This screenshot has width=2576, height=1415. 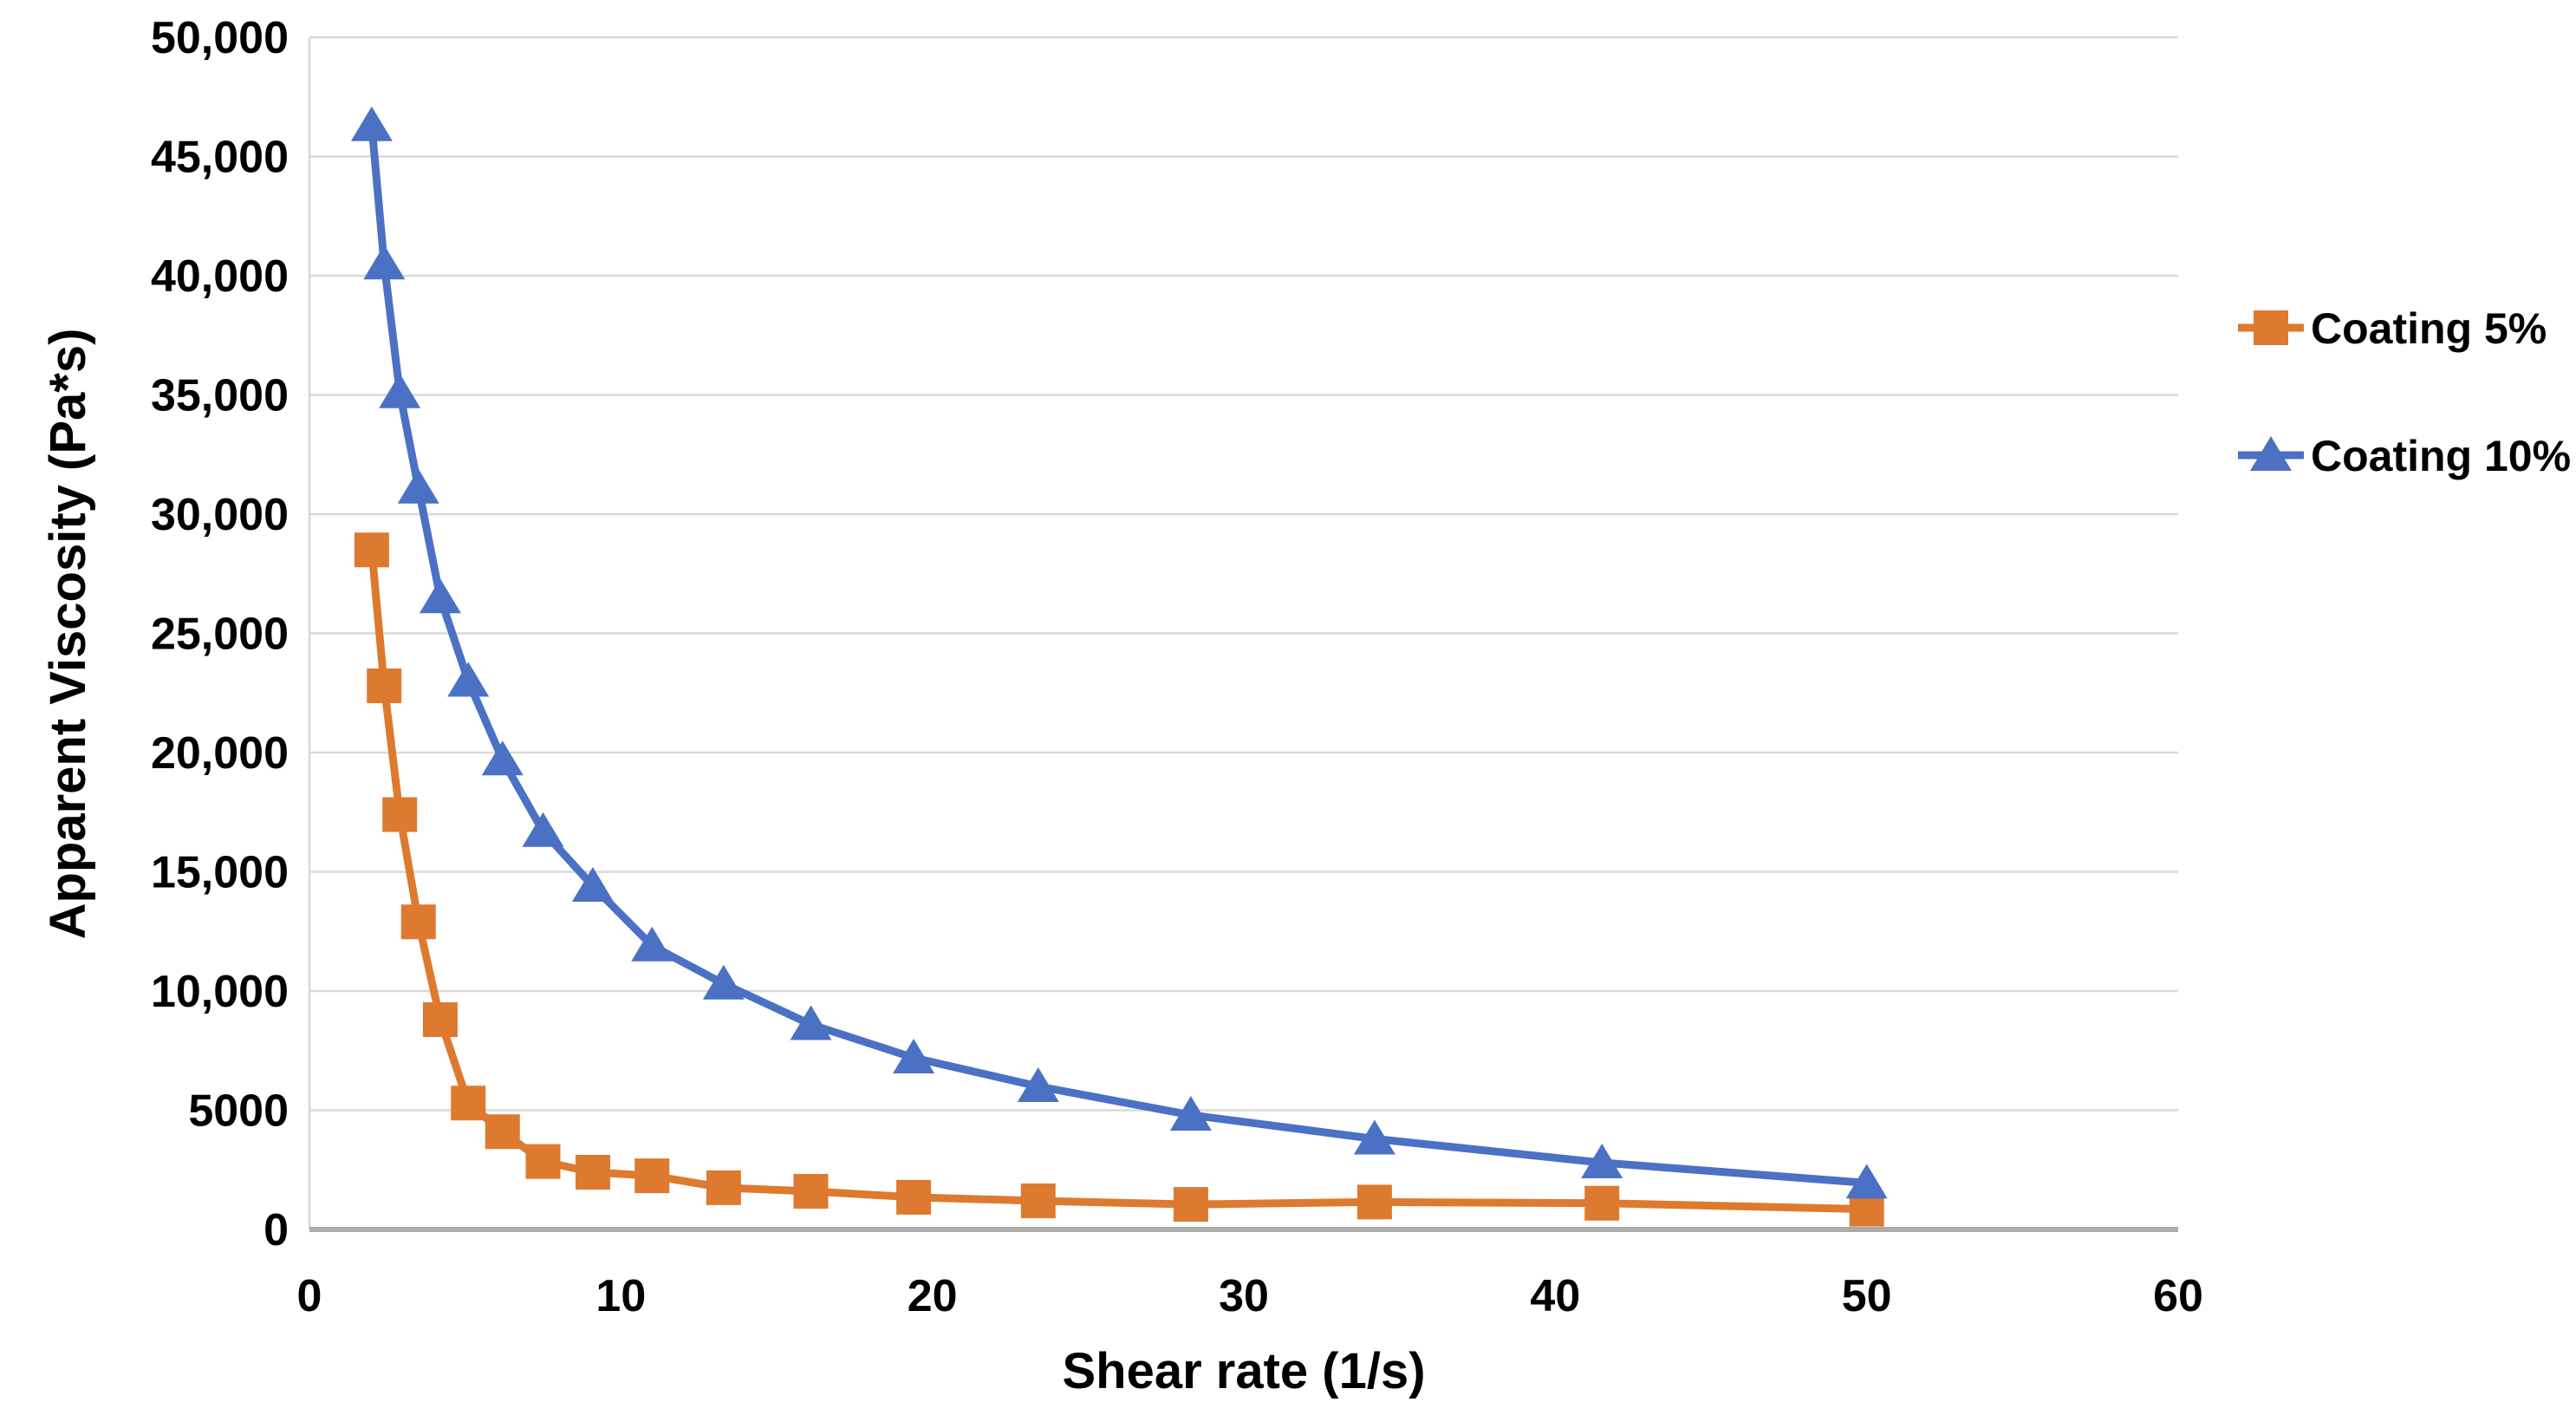 What do you see at coordinates (2271, 453) in the screenshot?
I see `legend-triangle-marker` at bounding box center [2271, 453].